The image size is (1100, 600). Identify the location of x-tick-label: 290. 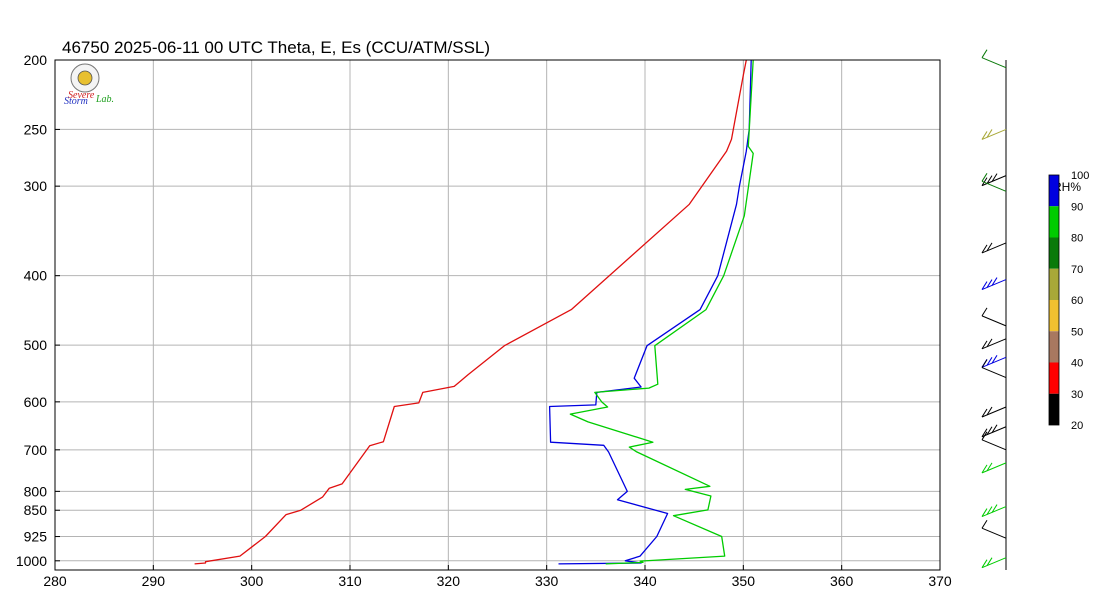
(154, 581).